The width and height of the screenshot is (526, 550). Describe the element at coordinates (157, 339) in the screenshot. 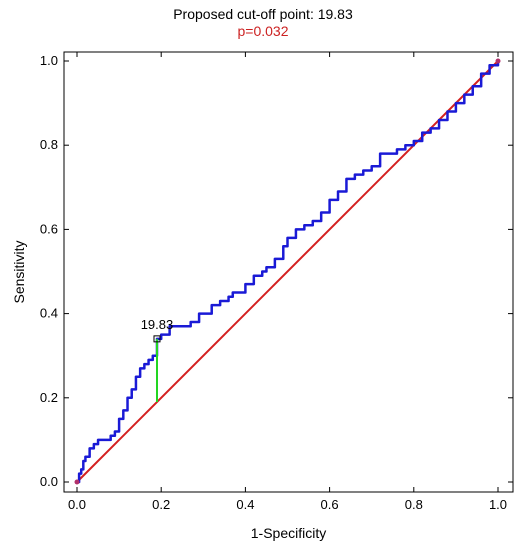

I see `cutoff-marker` at that location.